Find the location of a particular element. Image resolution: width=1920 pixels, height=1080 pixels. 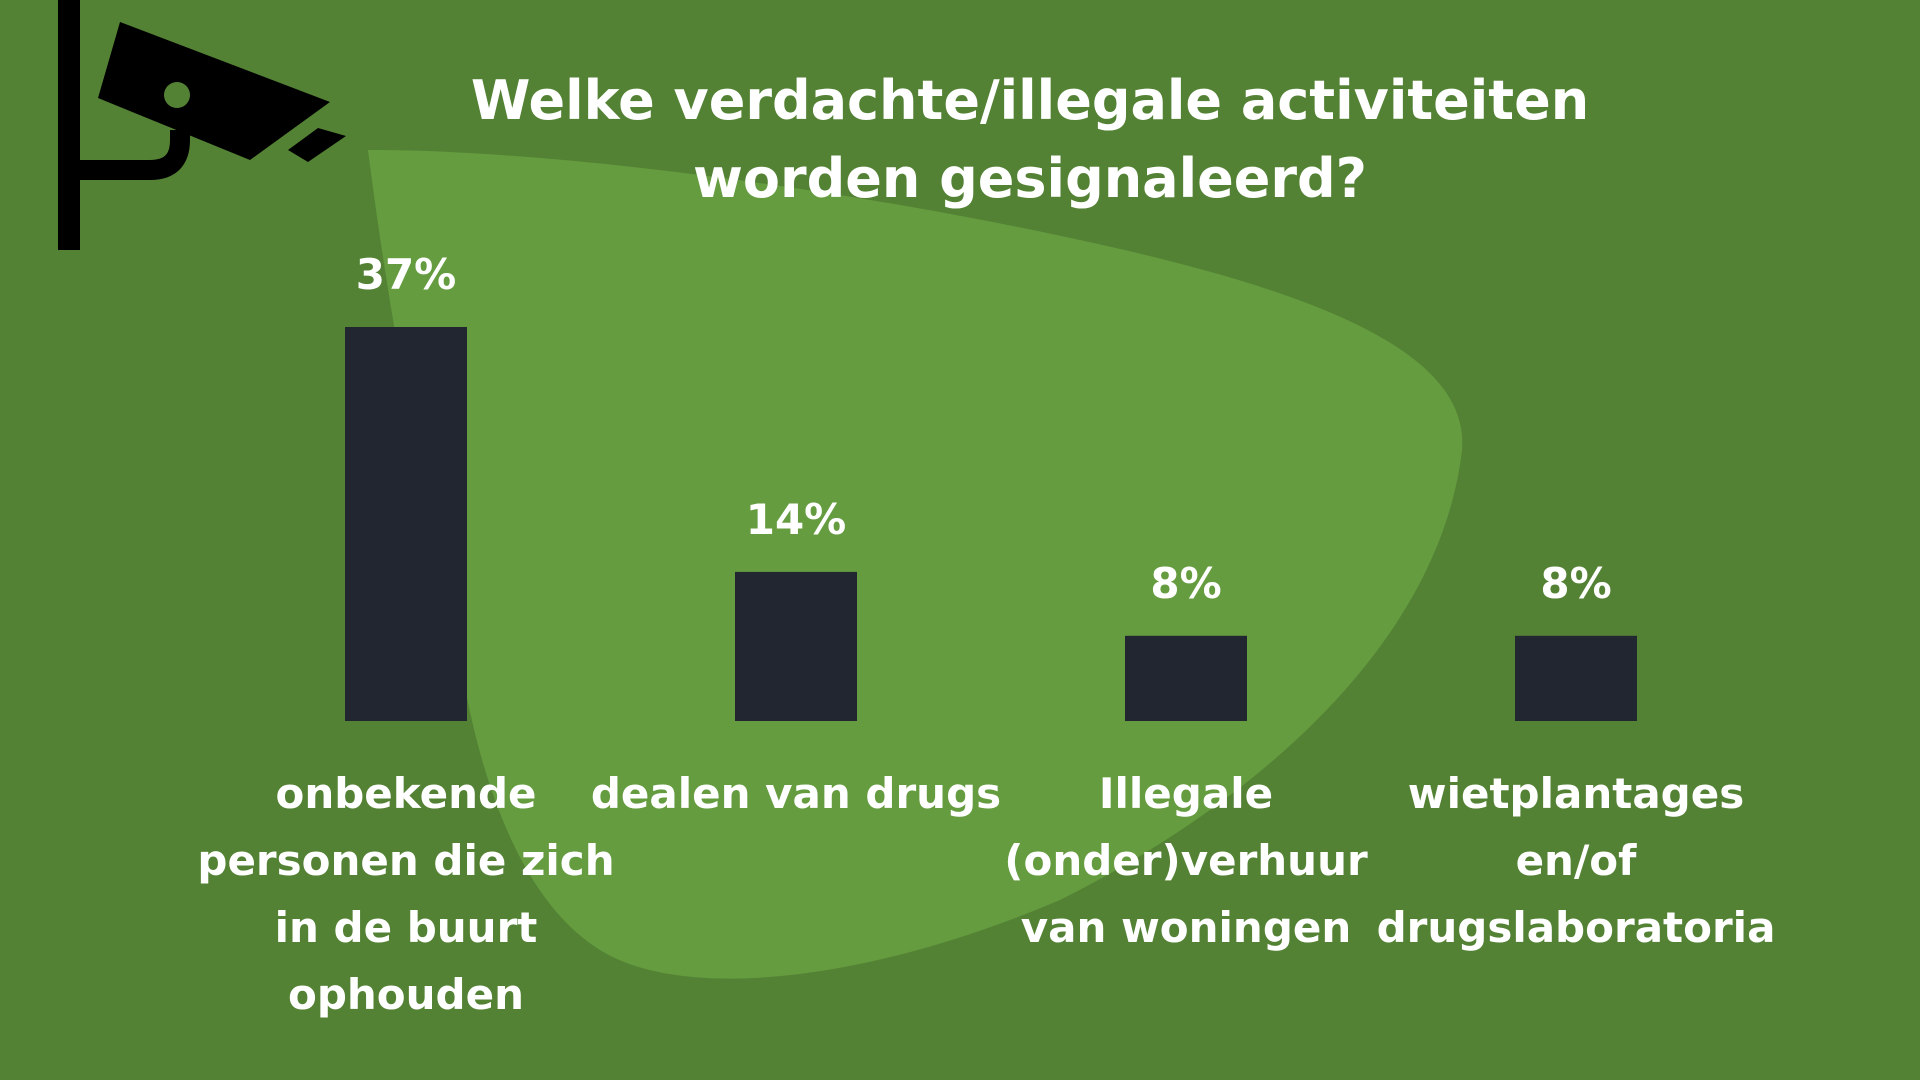

category-label-2: dealen van drugs is located at coordinates (796, 793).